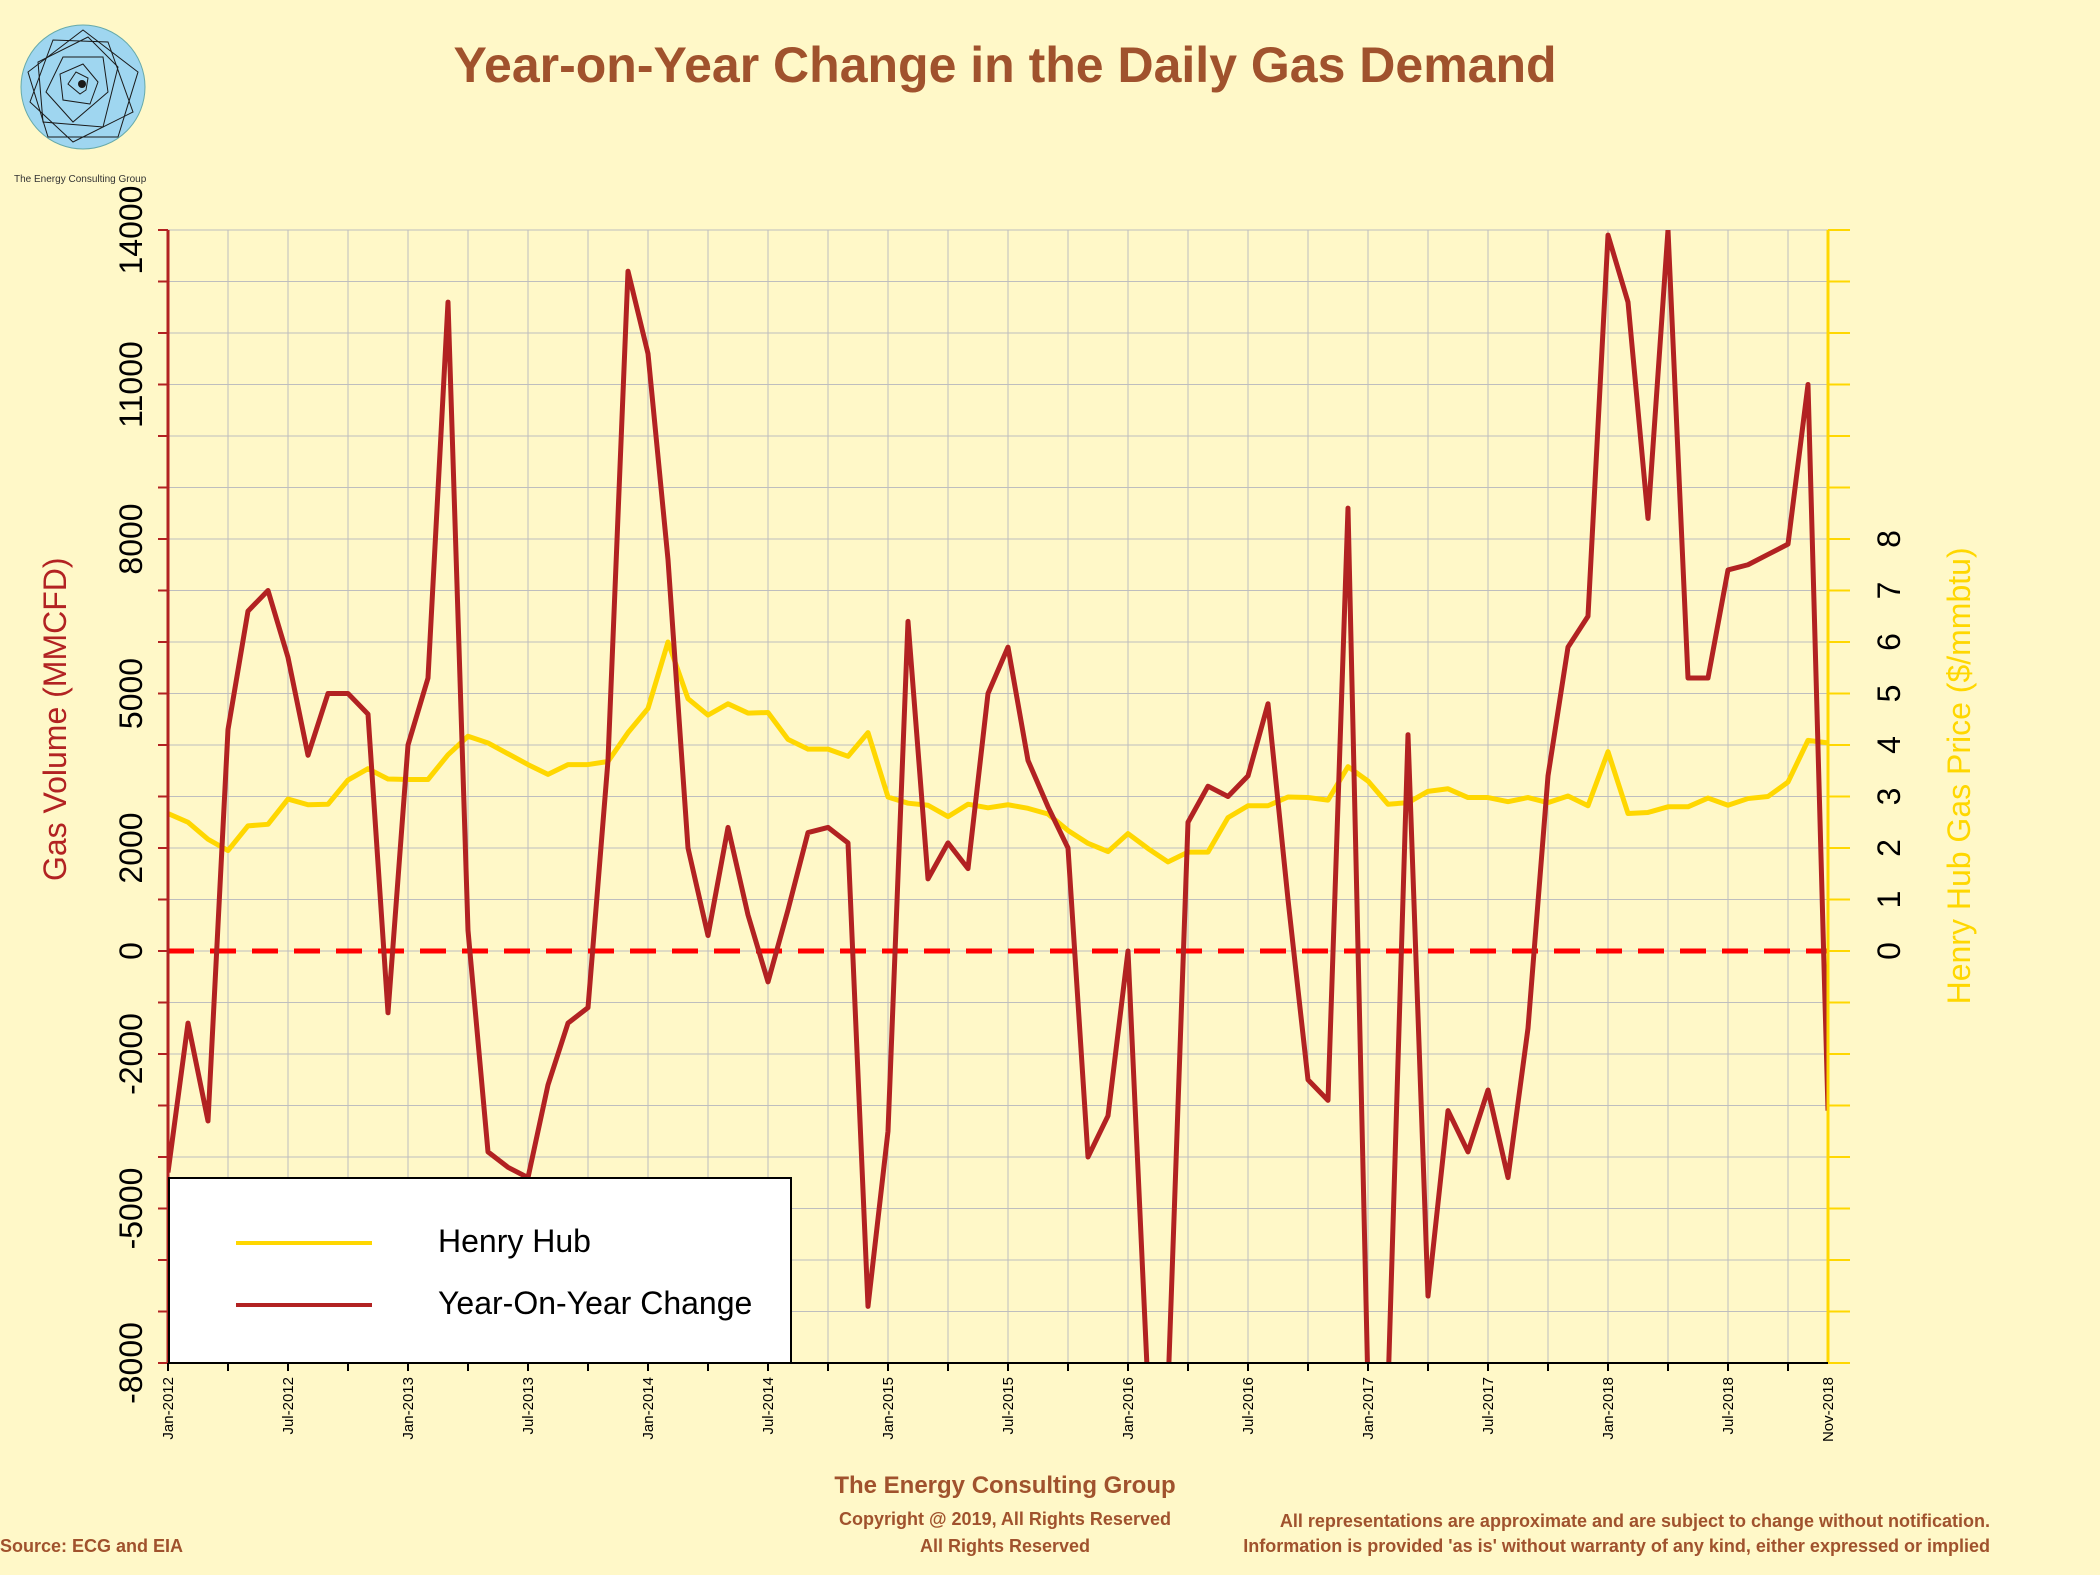 This screenshot has width=2100, height=1575. I want to click on footer-source: Source: ECG and EIA, so click(92, 1546).